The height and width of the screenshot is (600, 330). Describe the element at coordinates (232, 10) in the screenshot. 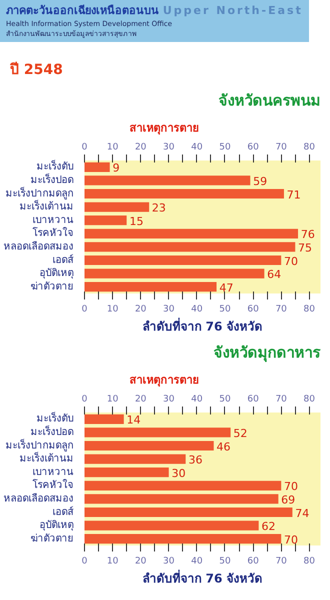

I see `text: Upper North-East` at that location.